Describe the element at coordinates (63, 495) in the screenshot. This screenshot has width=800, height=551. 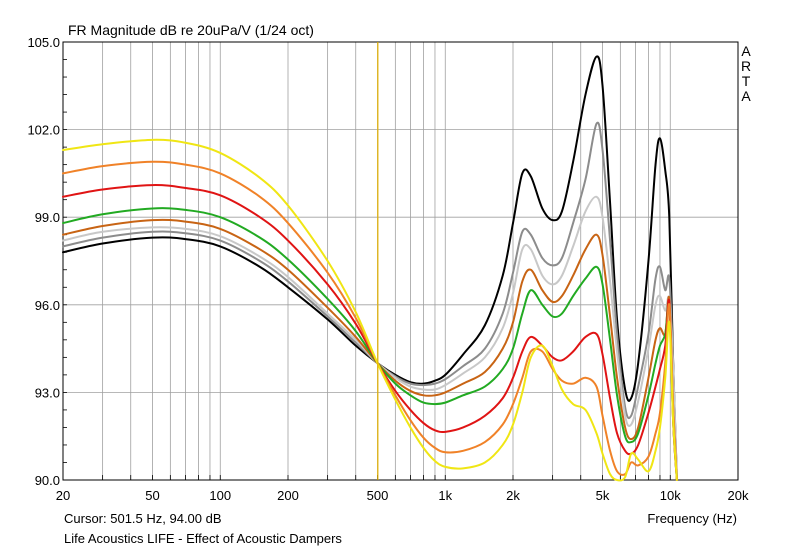
I see `x-tick-label: 20` at that location.